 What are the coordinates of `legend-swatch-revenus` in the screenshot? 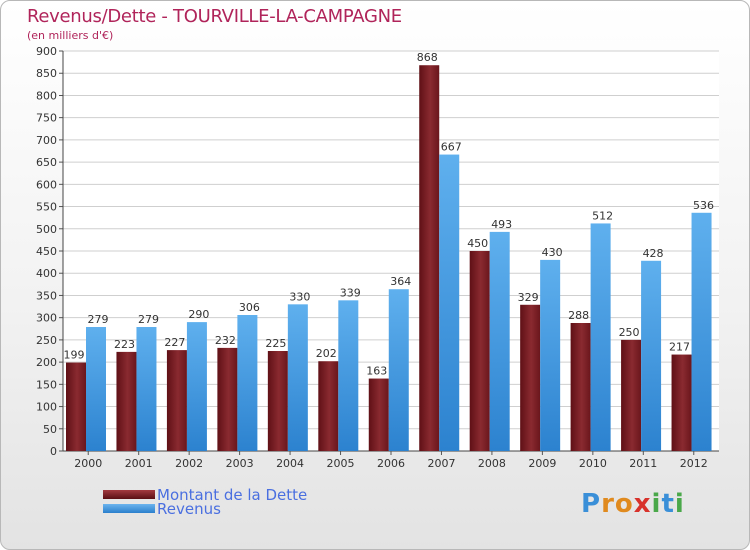 It's located at (129, 508).